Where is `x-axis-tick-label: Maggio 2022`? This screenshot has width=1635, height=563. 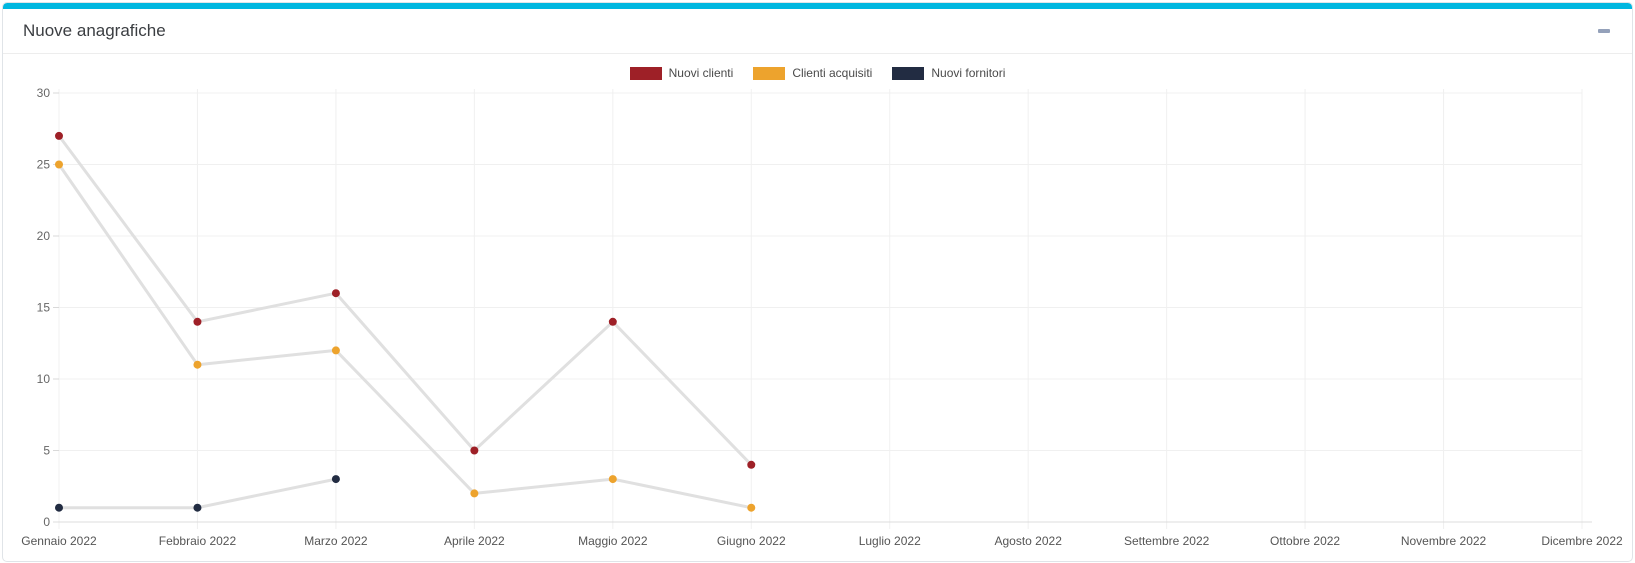 x-axis-tick-label: Maggio 2022 is located at coordinates (613, 541).